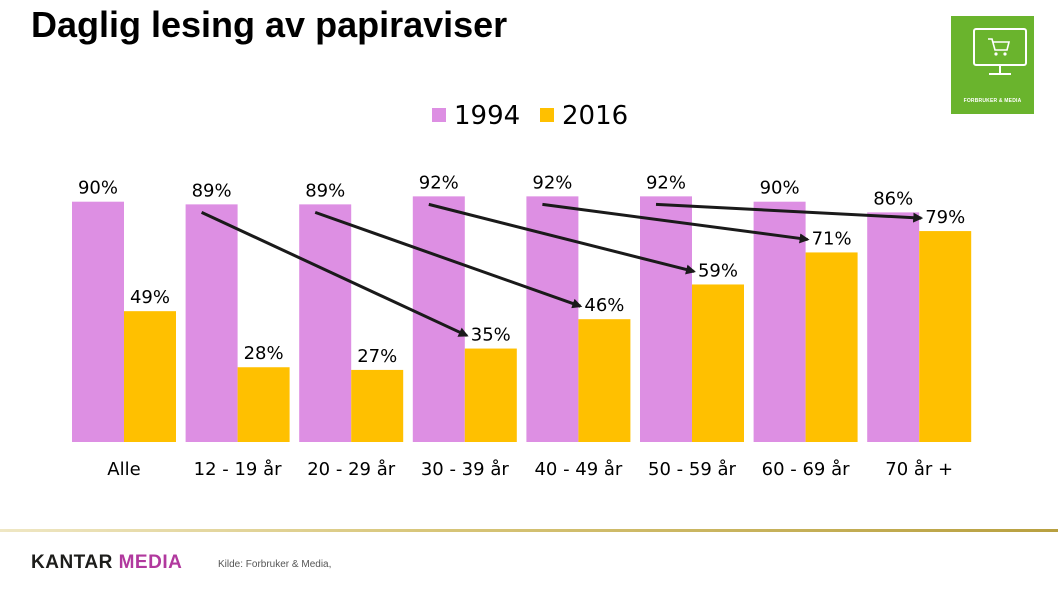 The height and width of the screenshot is (596, 1058). I want to click on forbruker-media-badge: FORBRUKER & MEDIA, so click(992, 65).